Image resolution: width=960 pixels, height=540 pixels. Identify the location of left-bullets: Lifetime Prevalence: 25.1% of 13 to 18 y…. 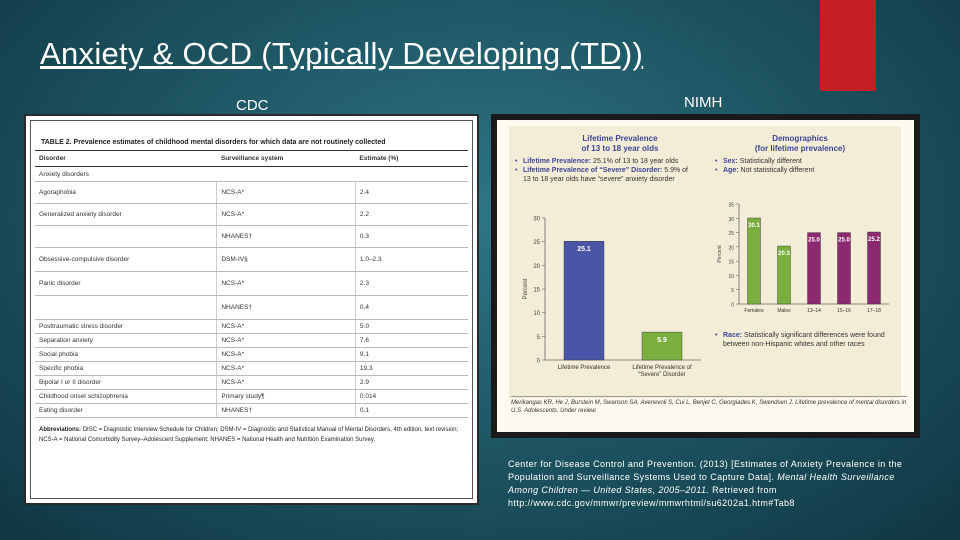
(605, 171).